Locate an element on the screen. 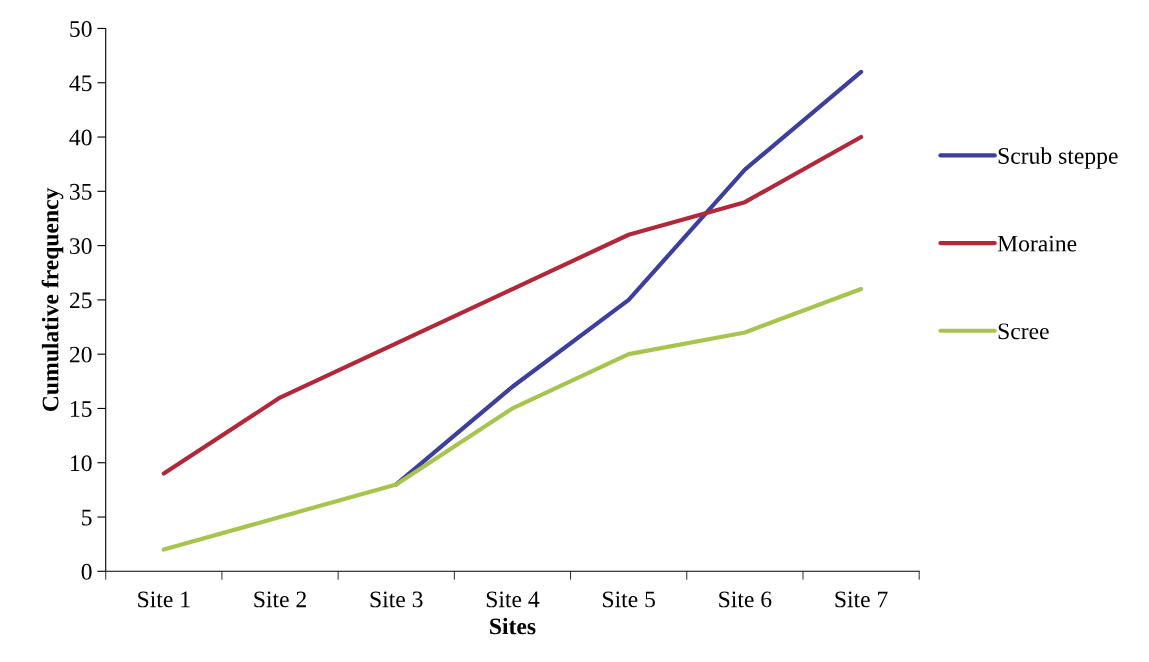  y-tick-label: 30 is located at coordinates (81, 246).